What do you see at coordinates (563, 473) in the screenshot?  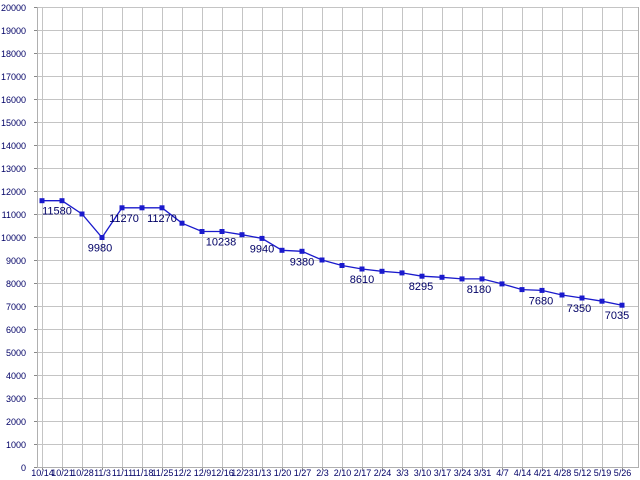 I see `x-tick-label: 4/28` at bounding box center [563, 473].